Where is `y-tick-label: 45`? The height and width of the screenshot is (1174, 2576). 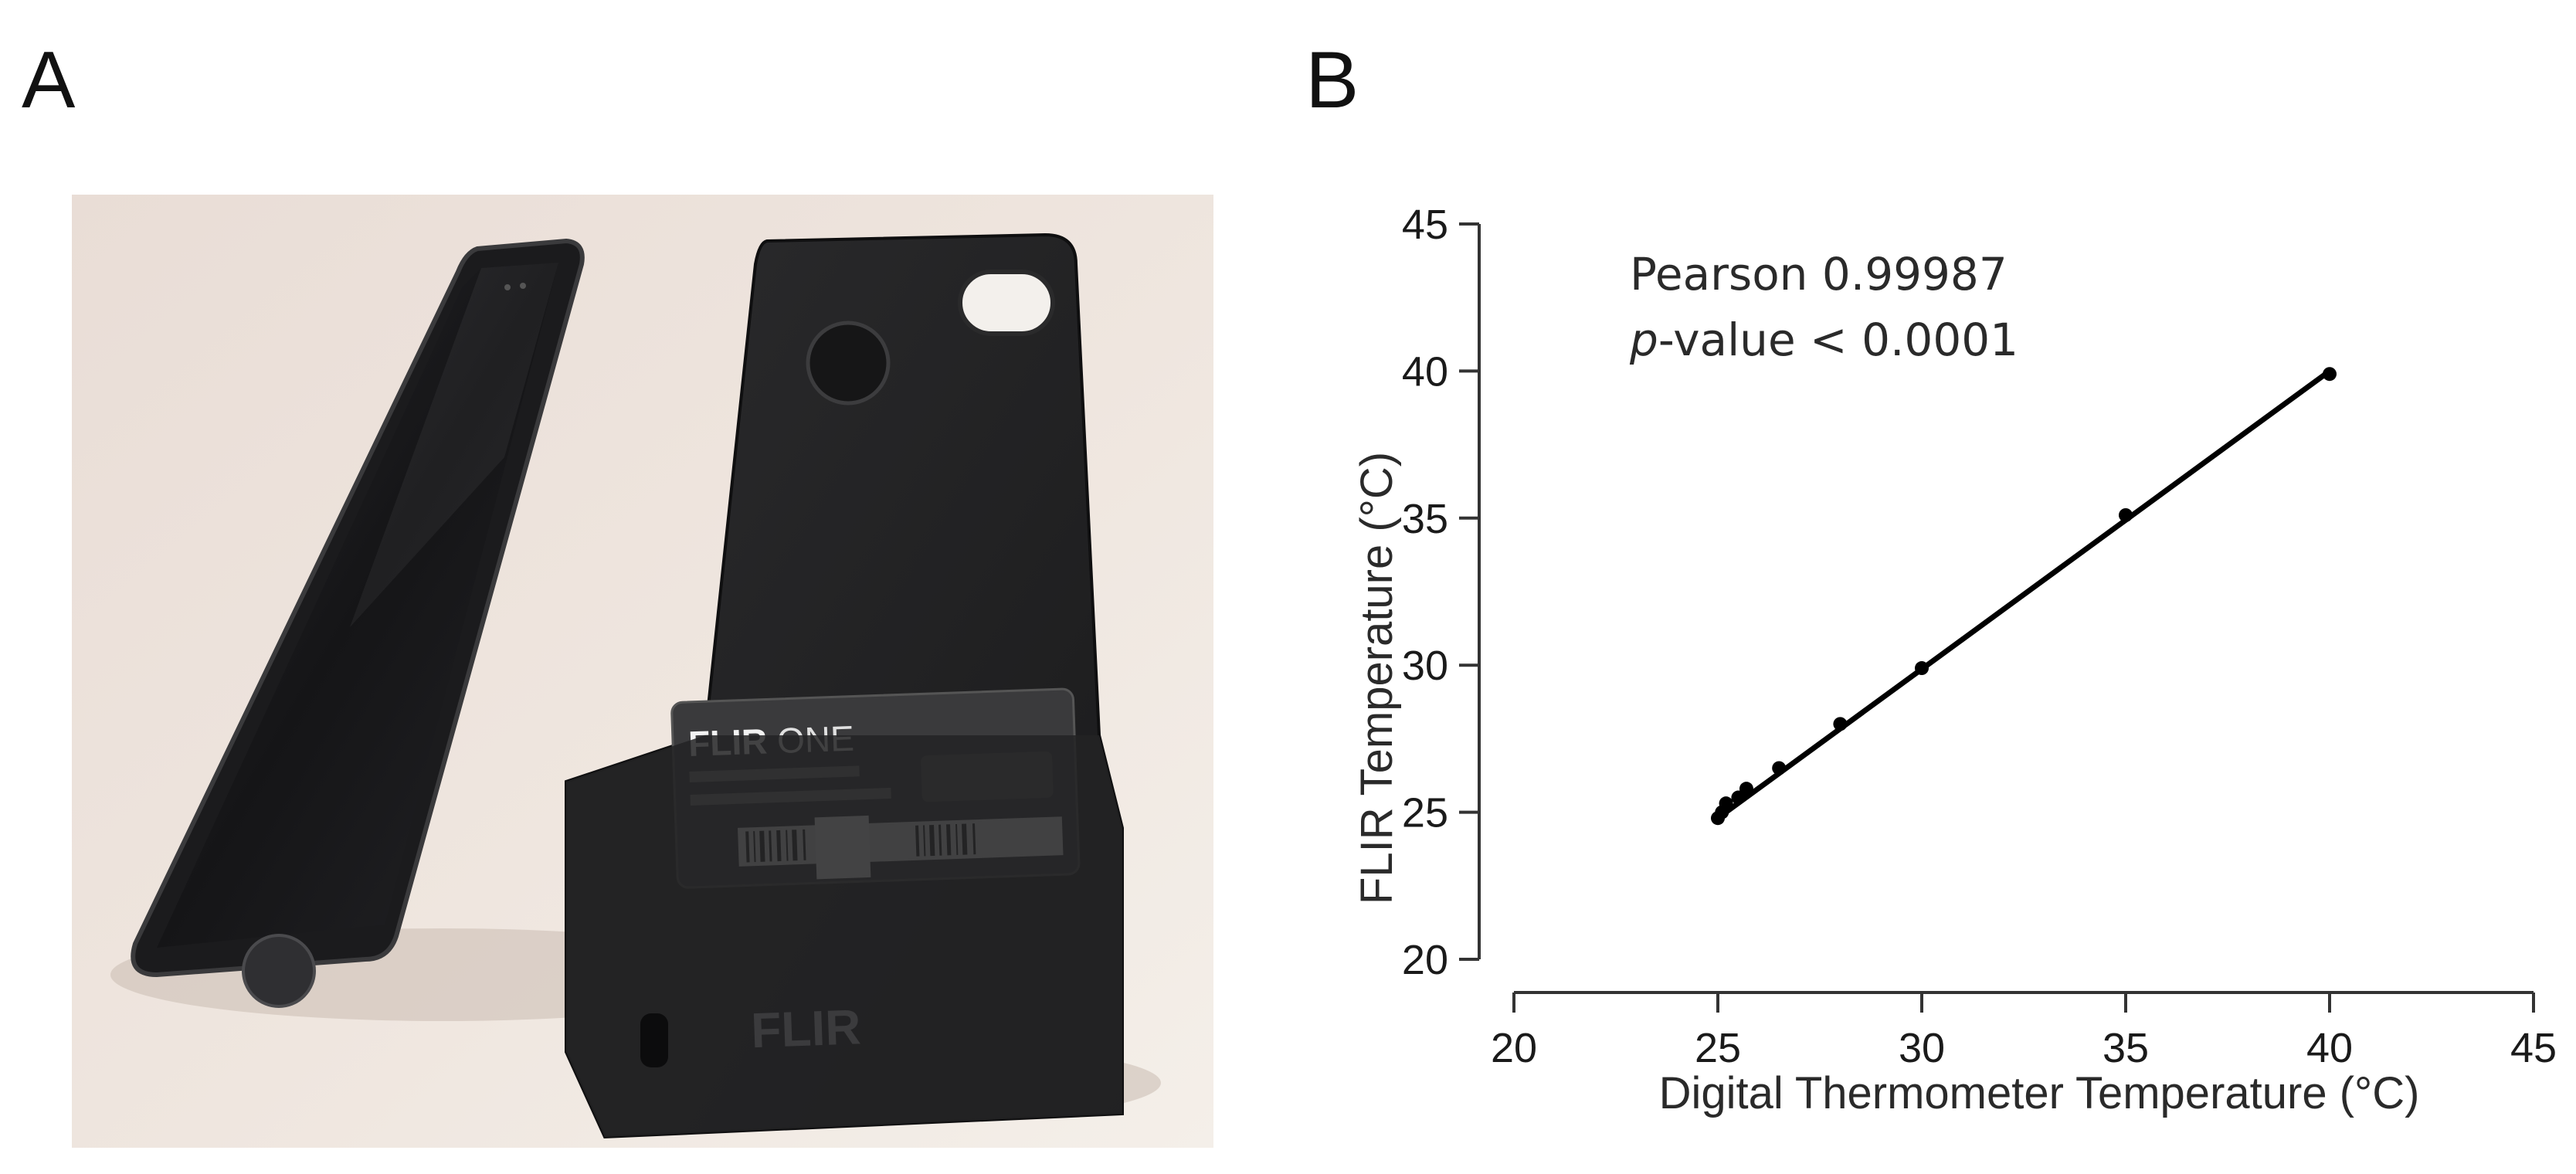
y-tick-label: 45 is located at coordinates (1425, 225).